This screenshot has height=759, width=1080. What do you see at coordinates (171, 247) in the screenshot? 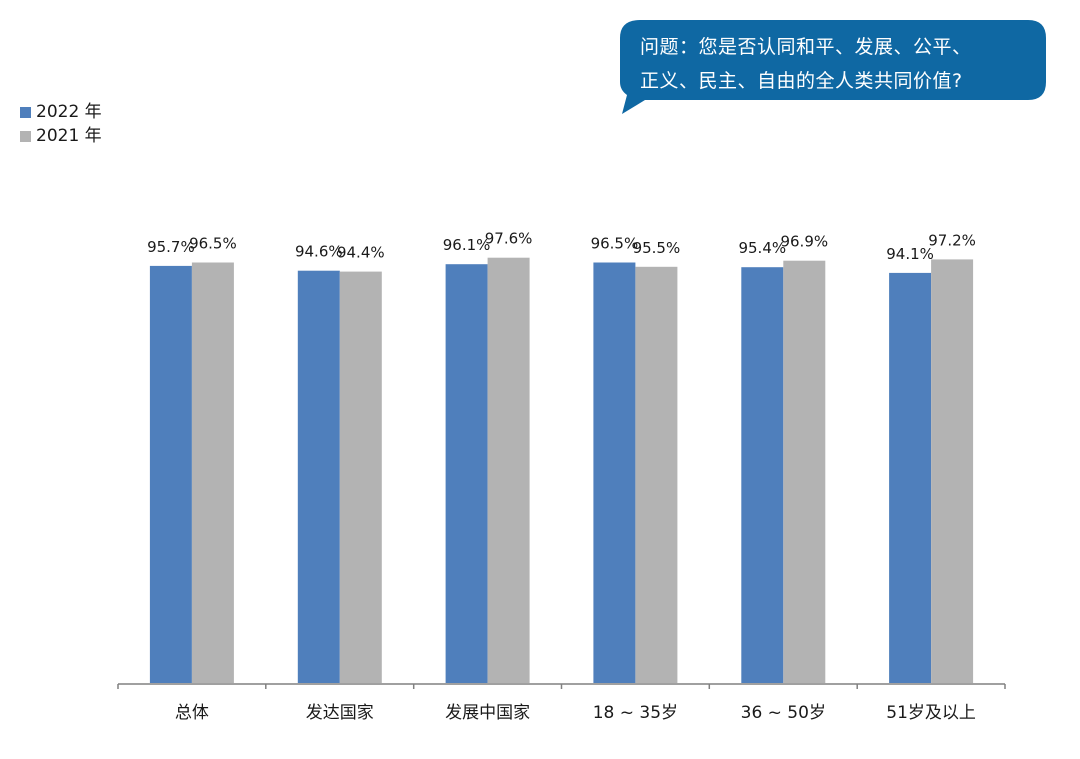
I see `value-label-2022-0: 95.7%` at bounding box center [171, 247].